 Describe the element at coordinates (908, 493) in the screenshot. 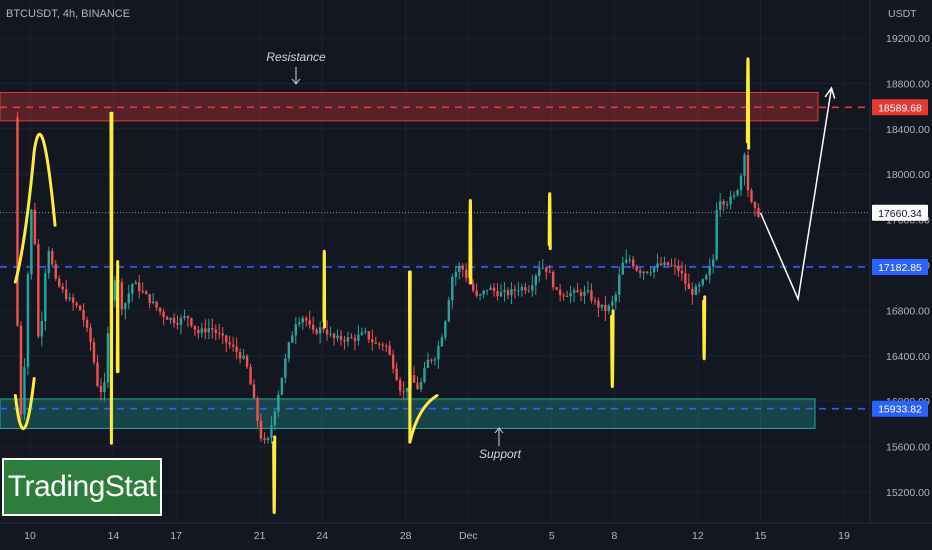

I see `y-tick-label: 15200.00` at that location.